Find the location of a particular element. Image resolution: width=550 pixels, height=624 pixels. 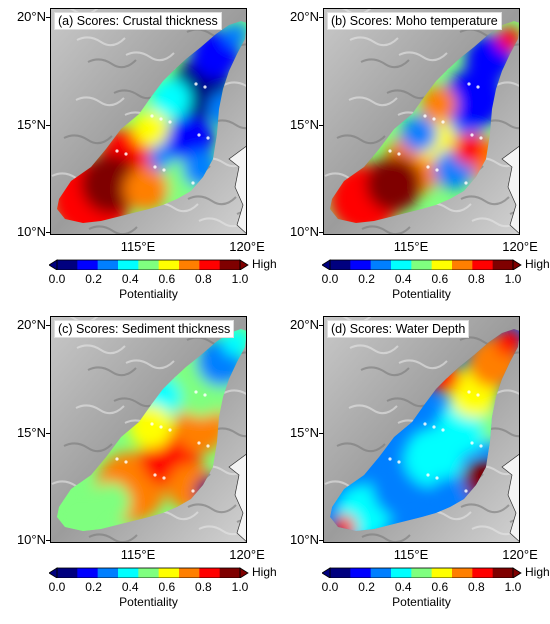

colorbar-tick-label: 0.6 is located at coordinates (167, 587).